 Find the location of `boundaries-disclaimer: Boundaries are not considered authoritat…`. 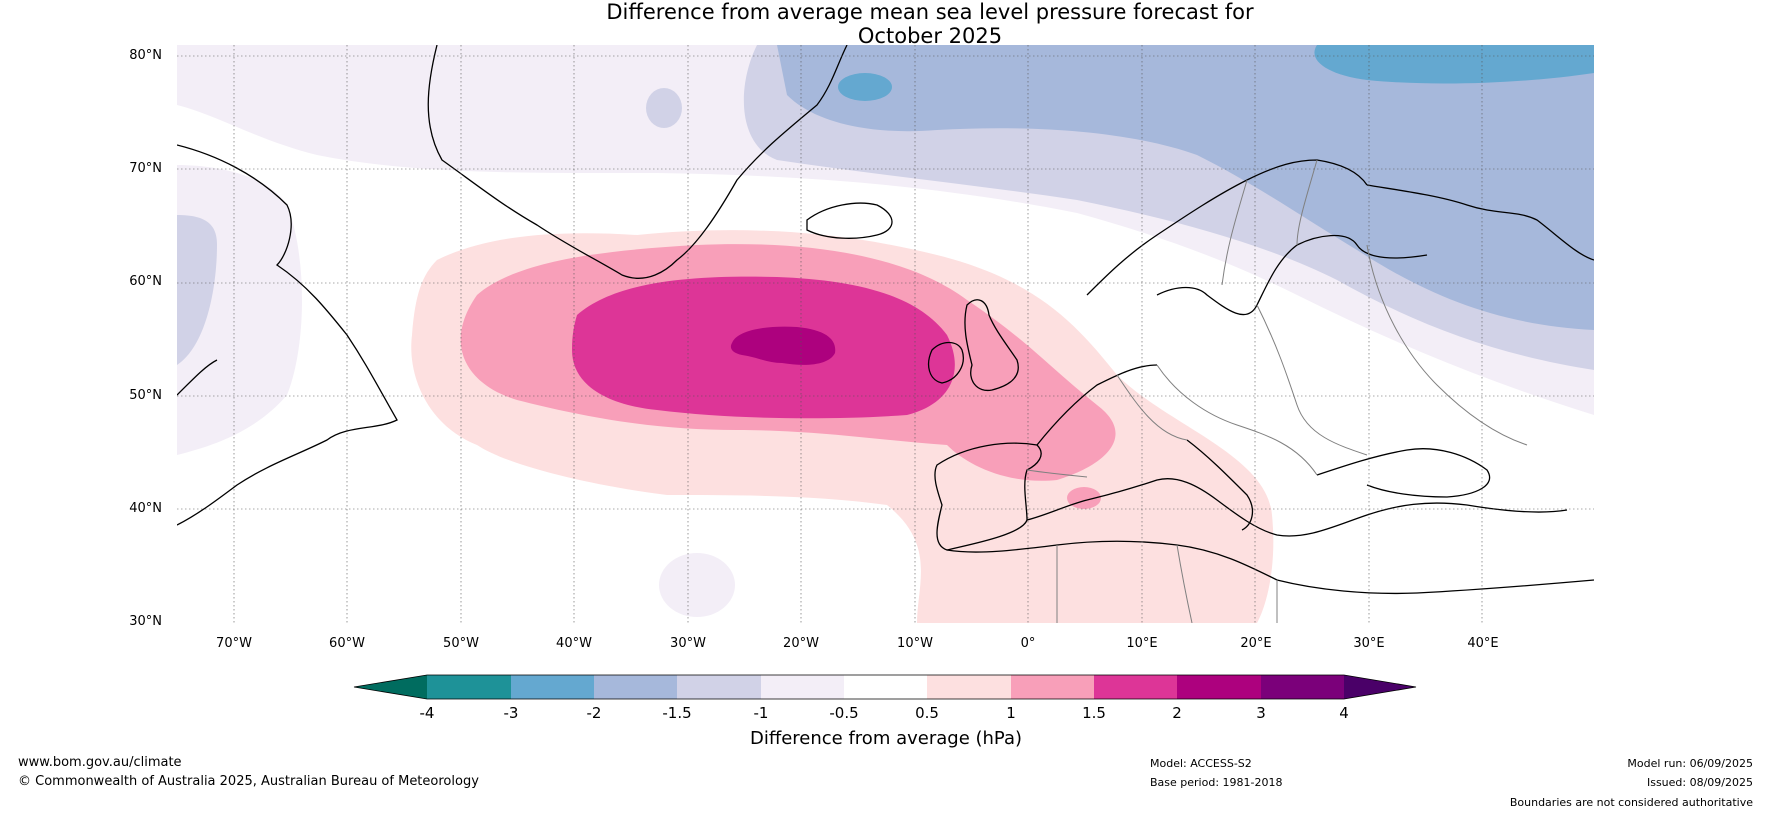

boundaries-disclaimer: Boundaries are not considered authoritat… is located at coordinates (1631, 802).